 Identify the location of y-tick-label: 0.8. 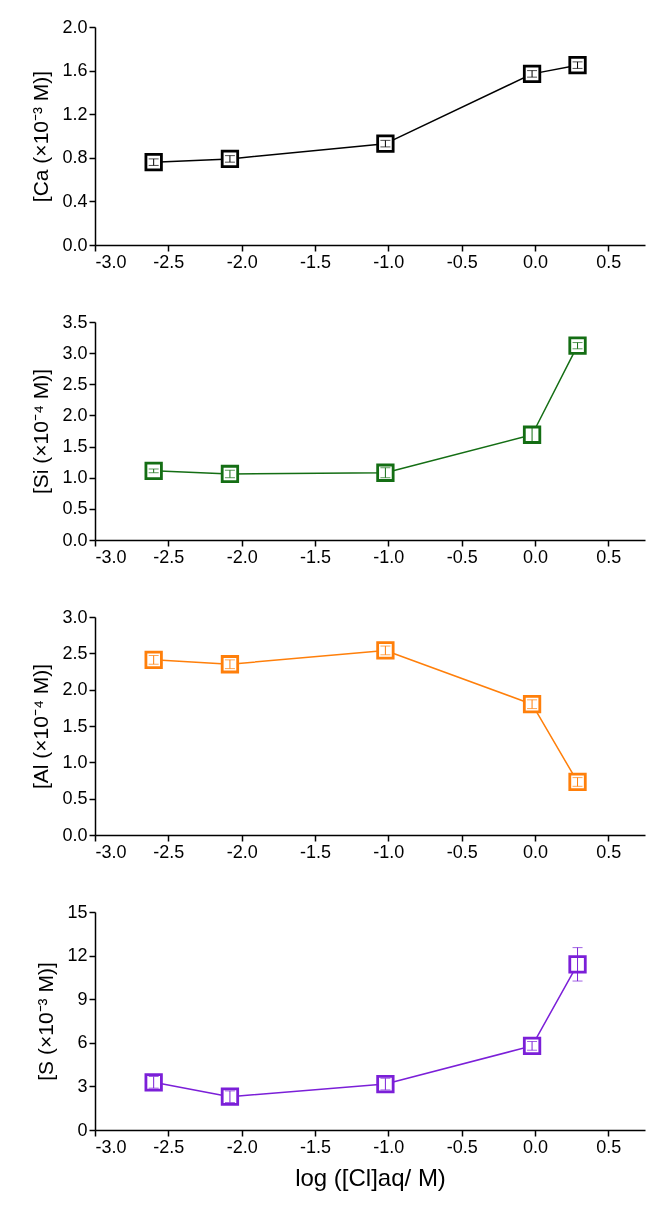
(75, 157).